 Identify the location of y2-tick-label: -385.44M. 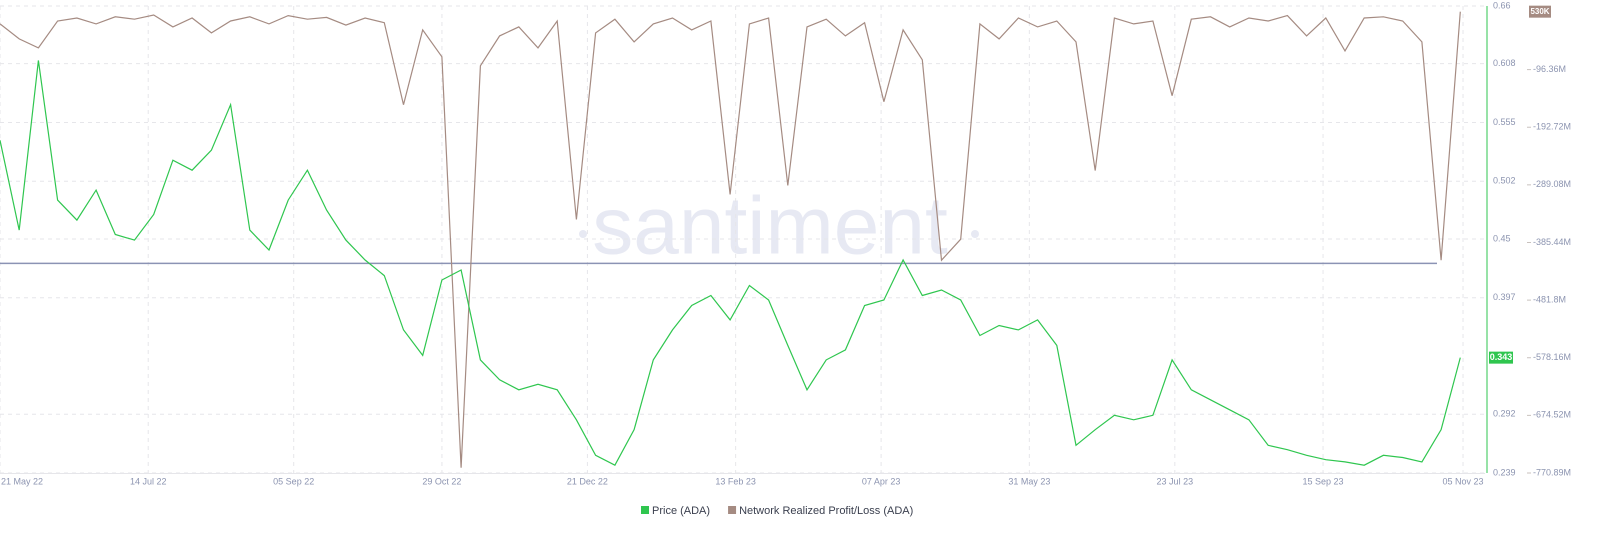
(1552, 242).